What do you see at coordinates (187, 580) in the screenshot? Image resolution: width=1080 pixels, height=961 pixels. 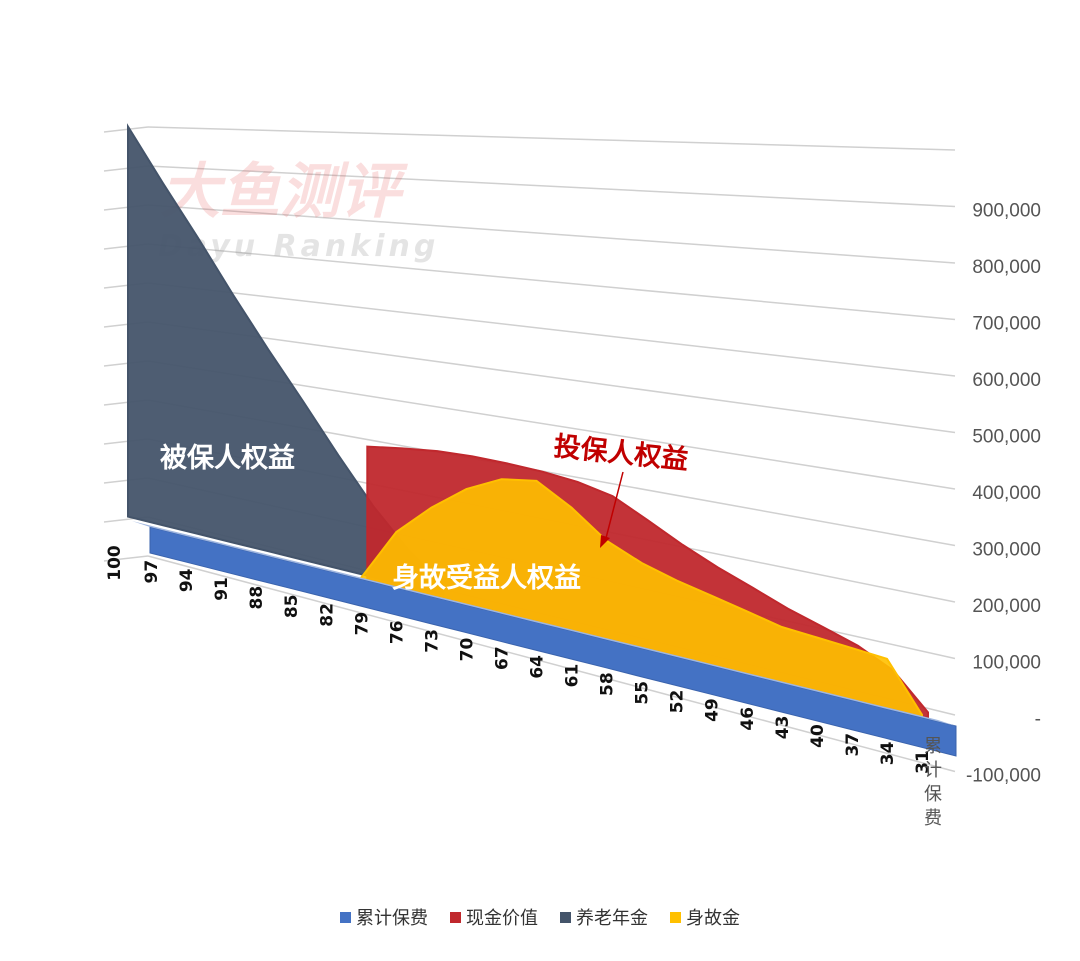 I see `x-tick-label: 94` at bounding box center [187, 580].